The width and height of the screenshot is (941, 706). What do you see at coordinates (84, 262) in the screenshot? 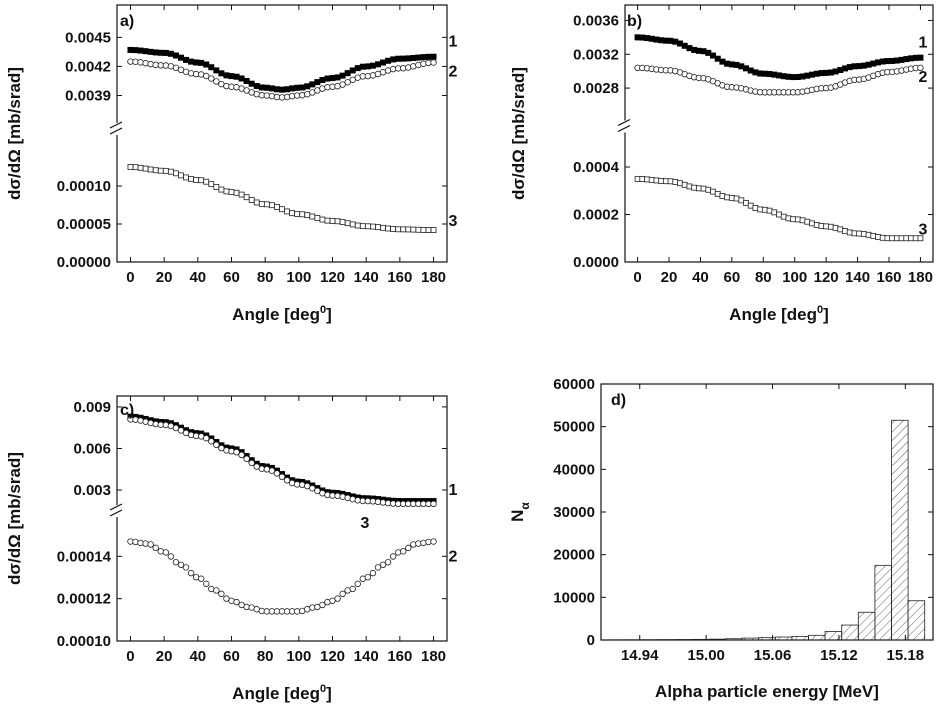
I see `y-tick-label: 0.00000` at bounding box center [84, 262].